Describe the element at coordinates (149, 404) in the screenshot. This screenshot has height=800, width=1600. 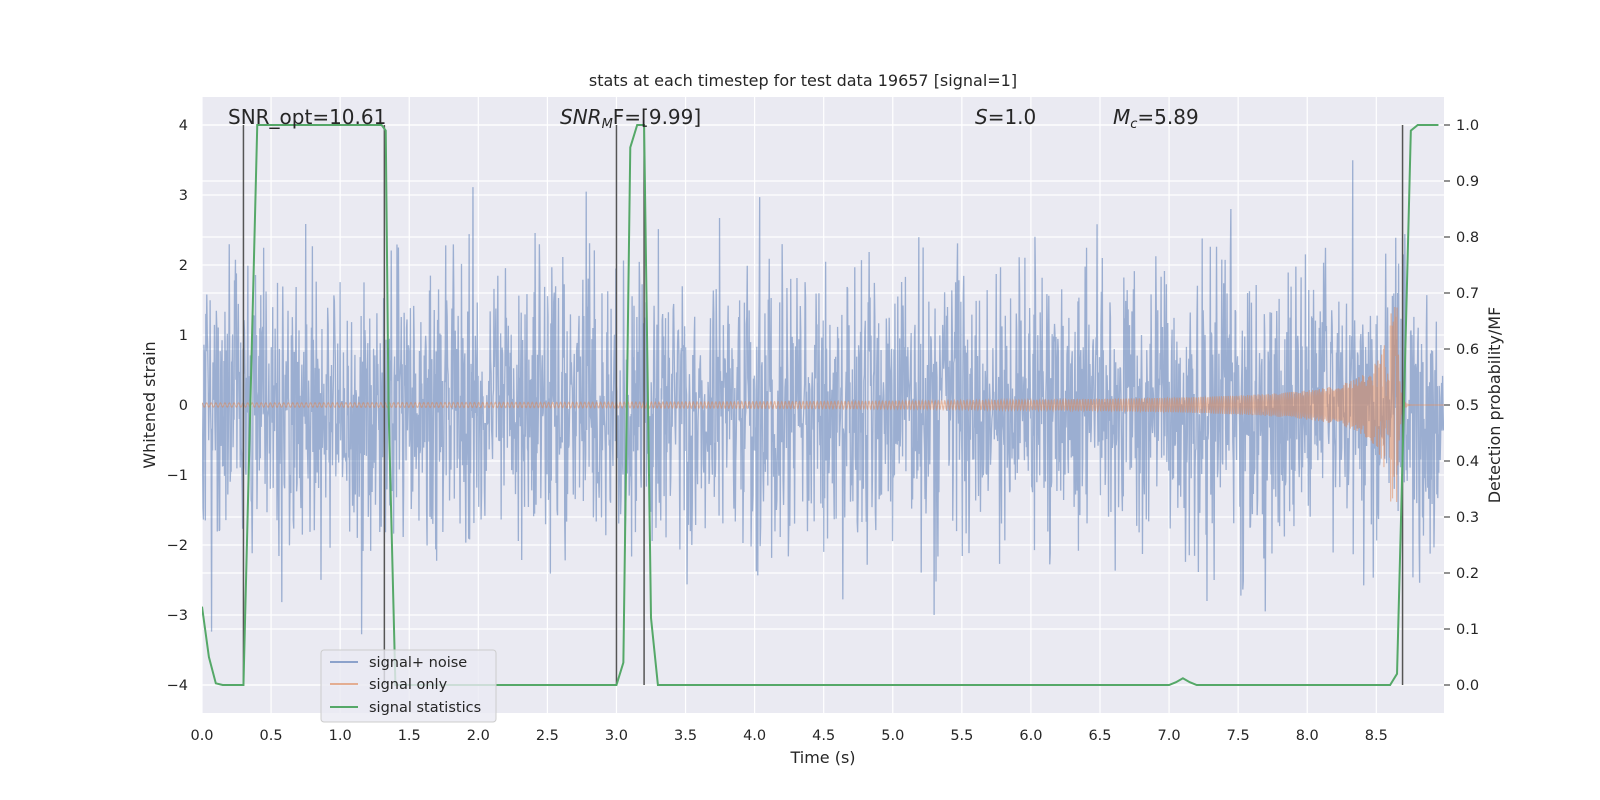
I see `y-left-axis-label: Whitened strain` at that location.